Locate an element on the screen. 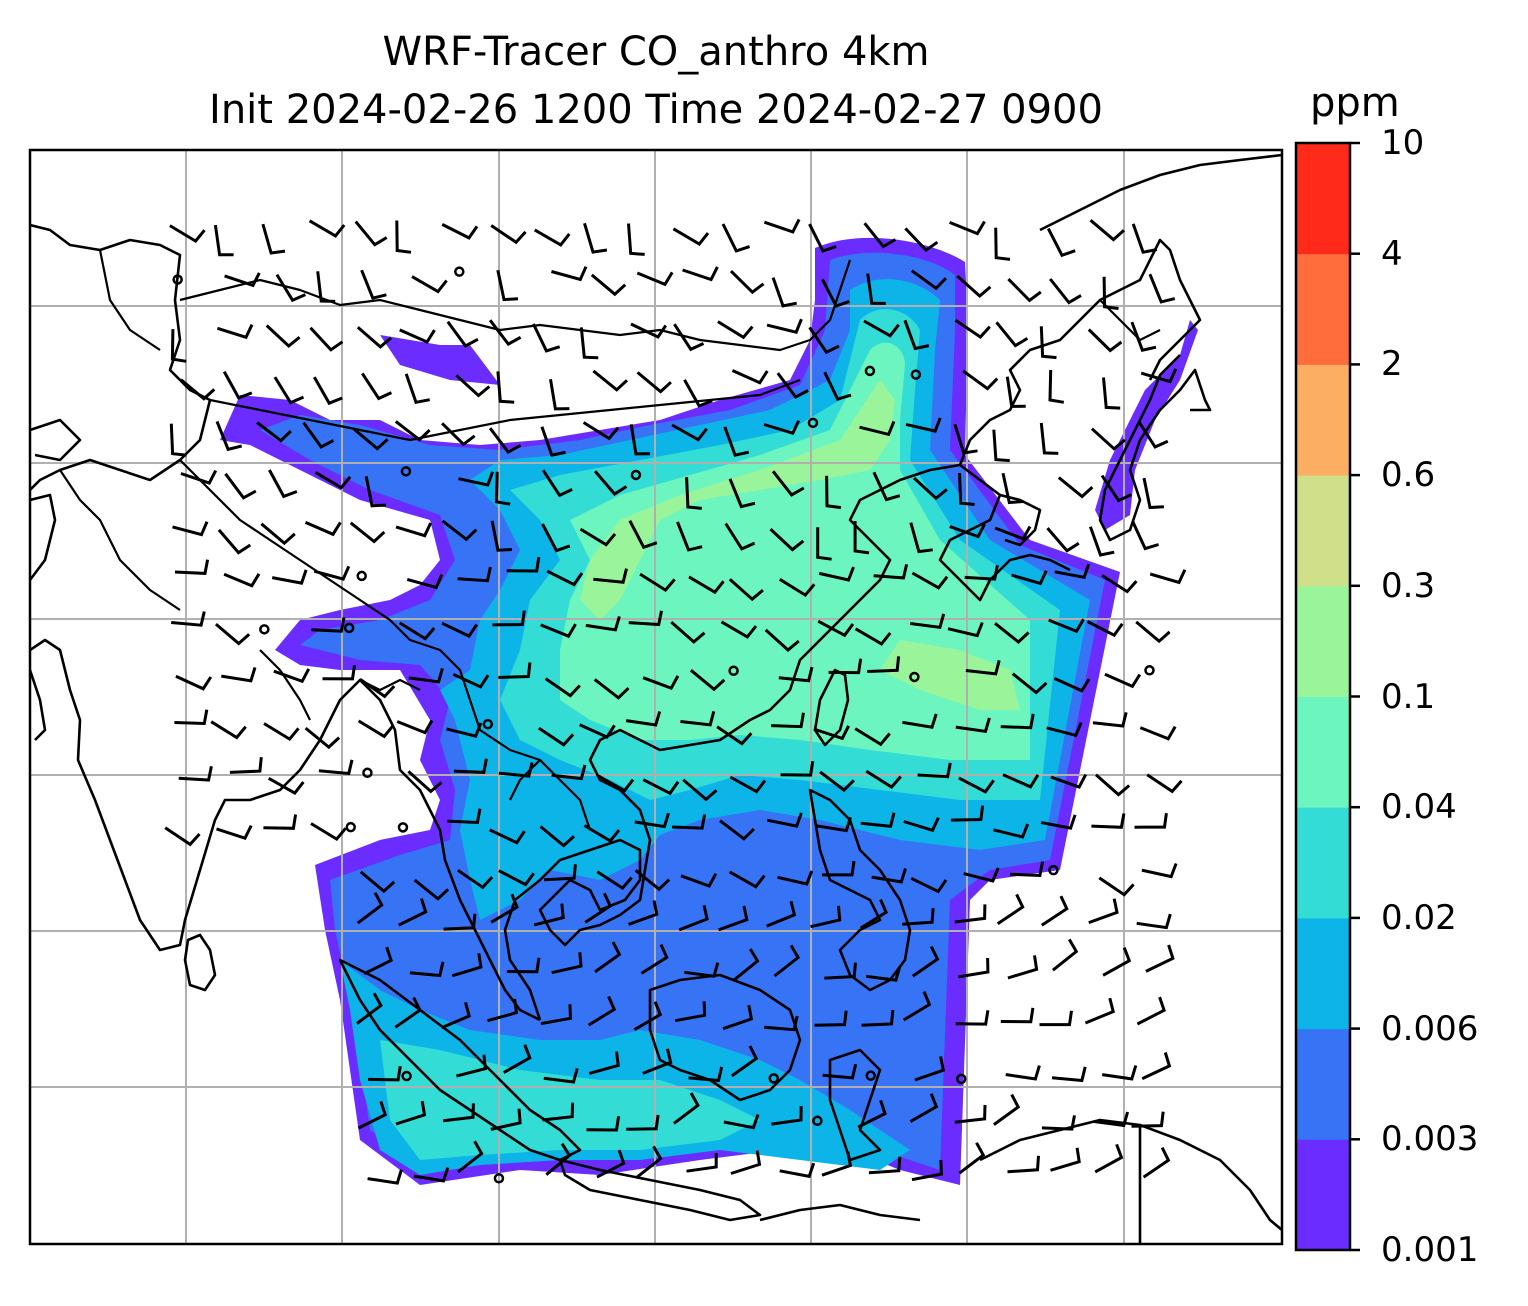 The height and width of the screenshot is (1306, 1528). contour-band-0001-japan is located at coordinates (1146, 425).